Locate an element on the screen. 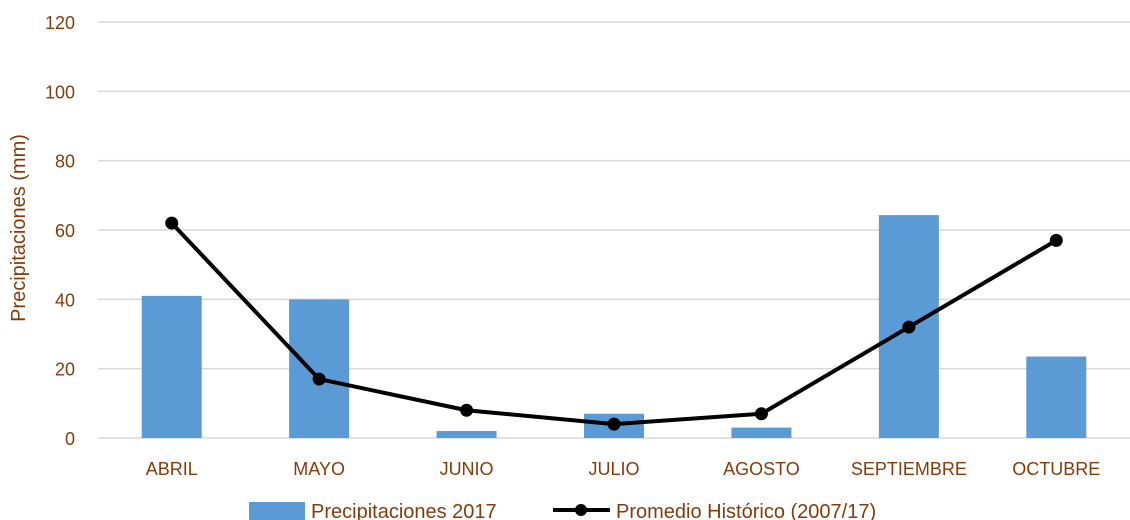  legend-label-precipitaciones-2017: Precipitaciones 2017 is located at coordinates (404, 510).